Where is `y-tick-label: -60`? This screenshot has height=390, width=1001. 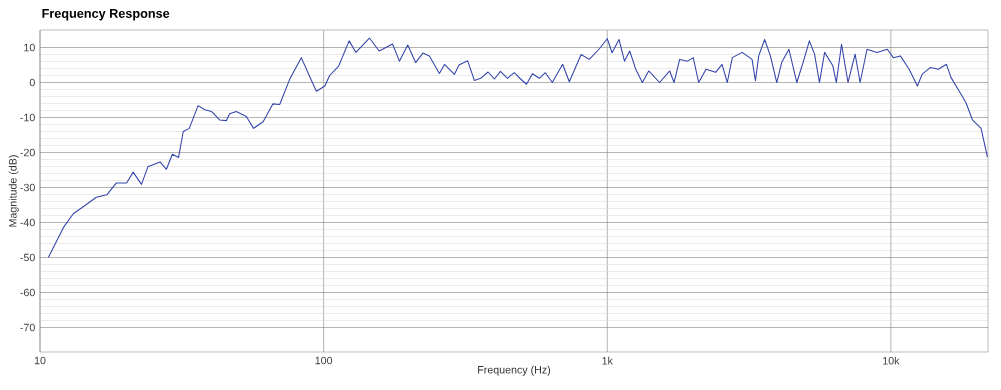 y-tick-label: -60 is located at coordinates (27, 292).